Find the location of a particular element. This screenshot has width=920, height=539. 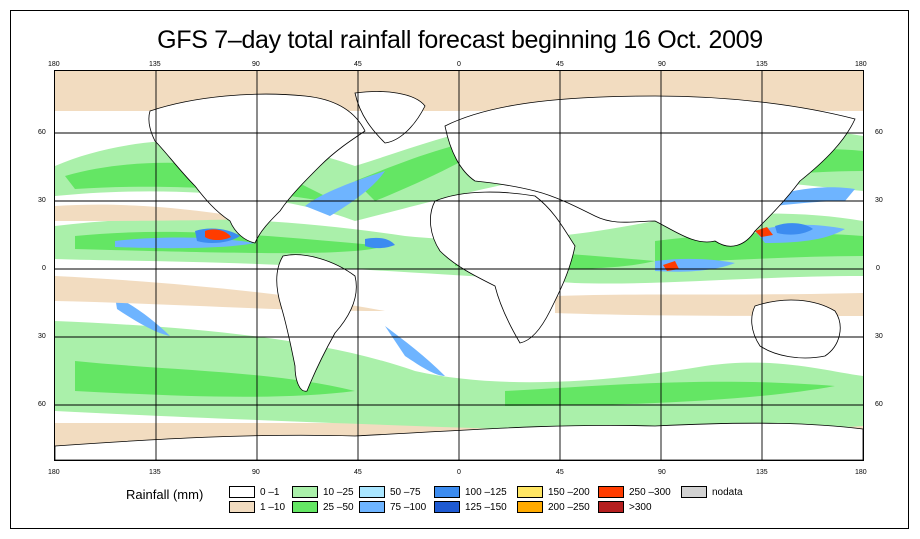

legend-label: 250 –300 is located at coordinates (650, 492).